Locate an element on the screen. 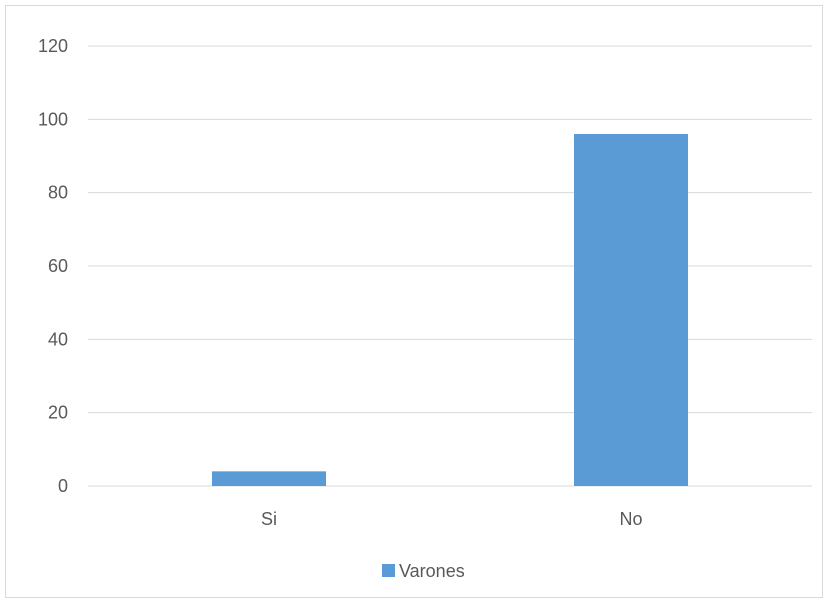  x-tick-label-si: Si is located at coordinates (269, 519).